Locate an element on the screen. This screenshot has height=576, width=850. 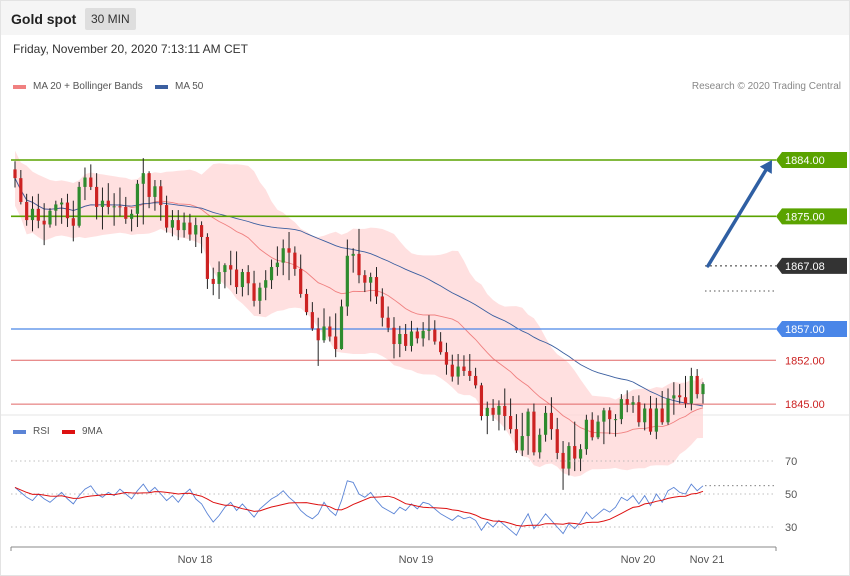
rsi-level-label: 50 is located at coordinates (791, 495).